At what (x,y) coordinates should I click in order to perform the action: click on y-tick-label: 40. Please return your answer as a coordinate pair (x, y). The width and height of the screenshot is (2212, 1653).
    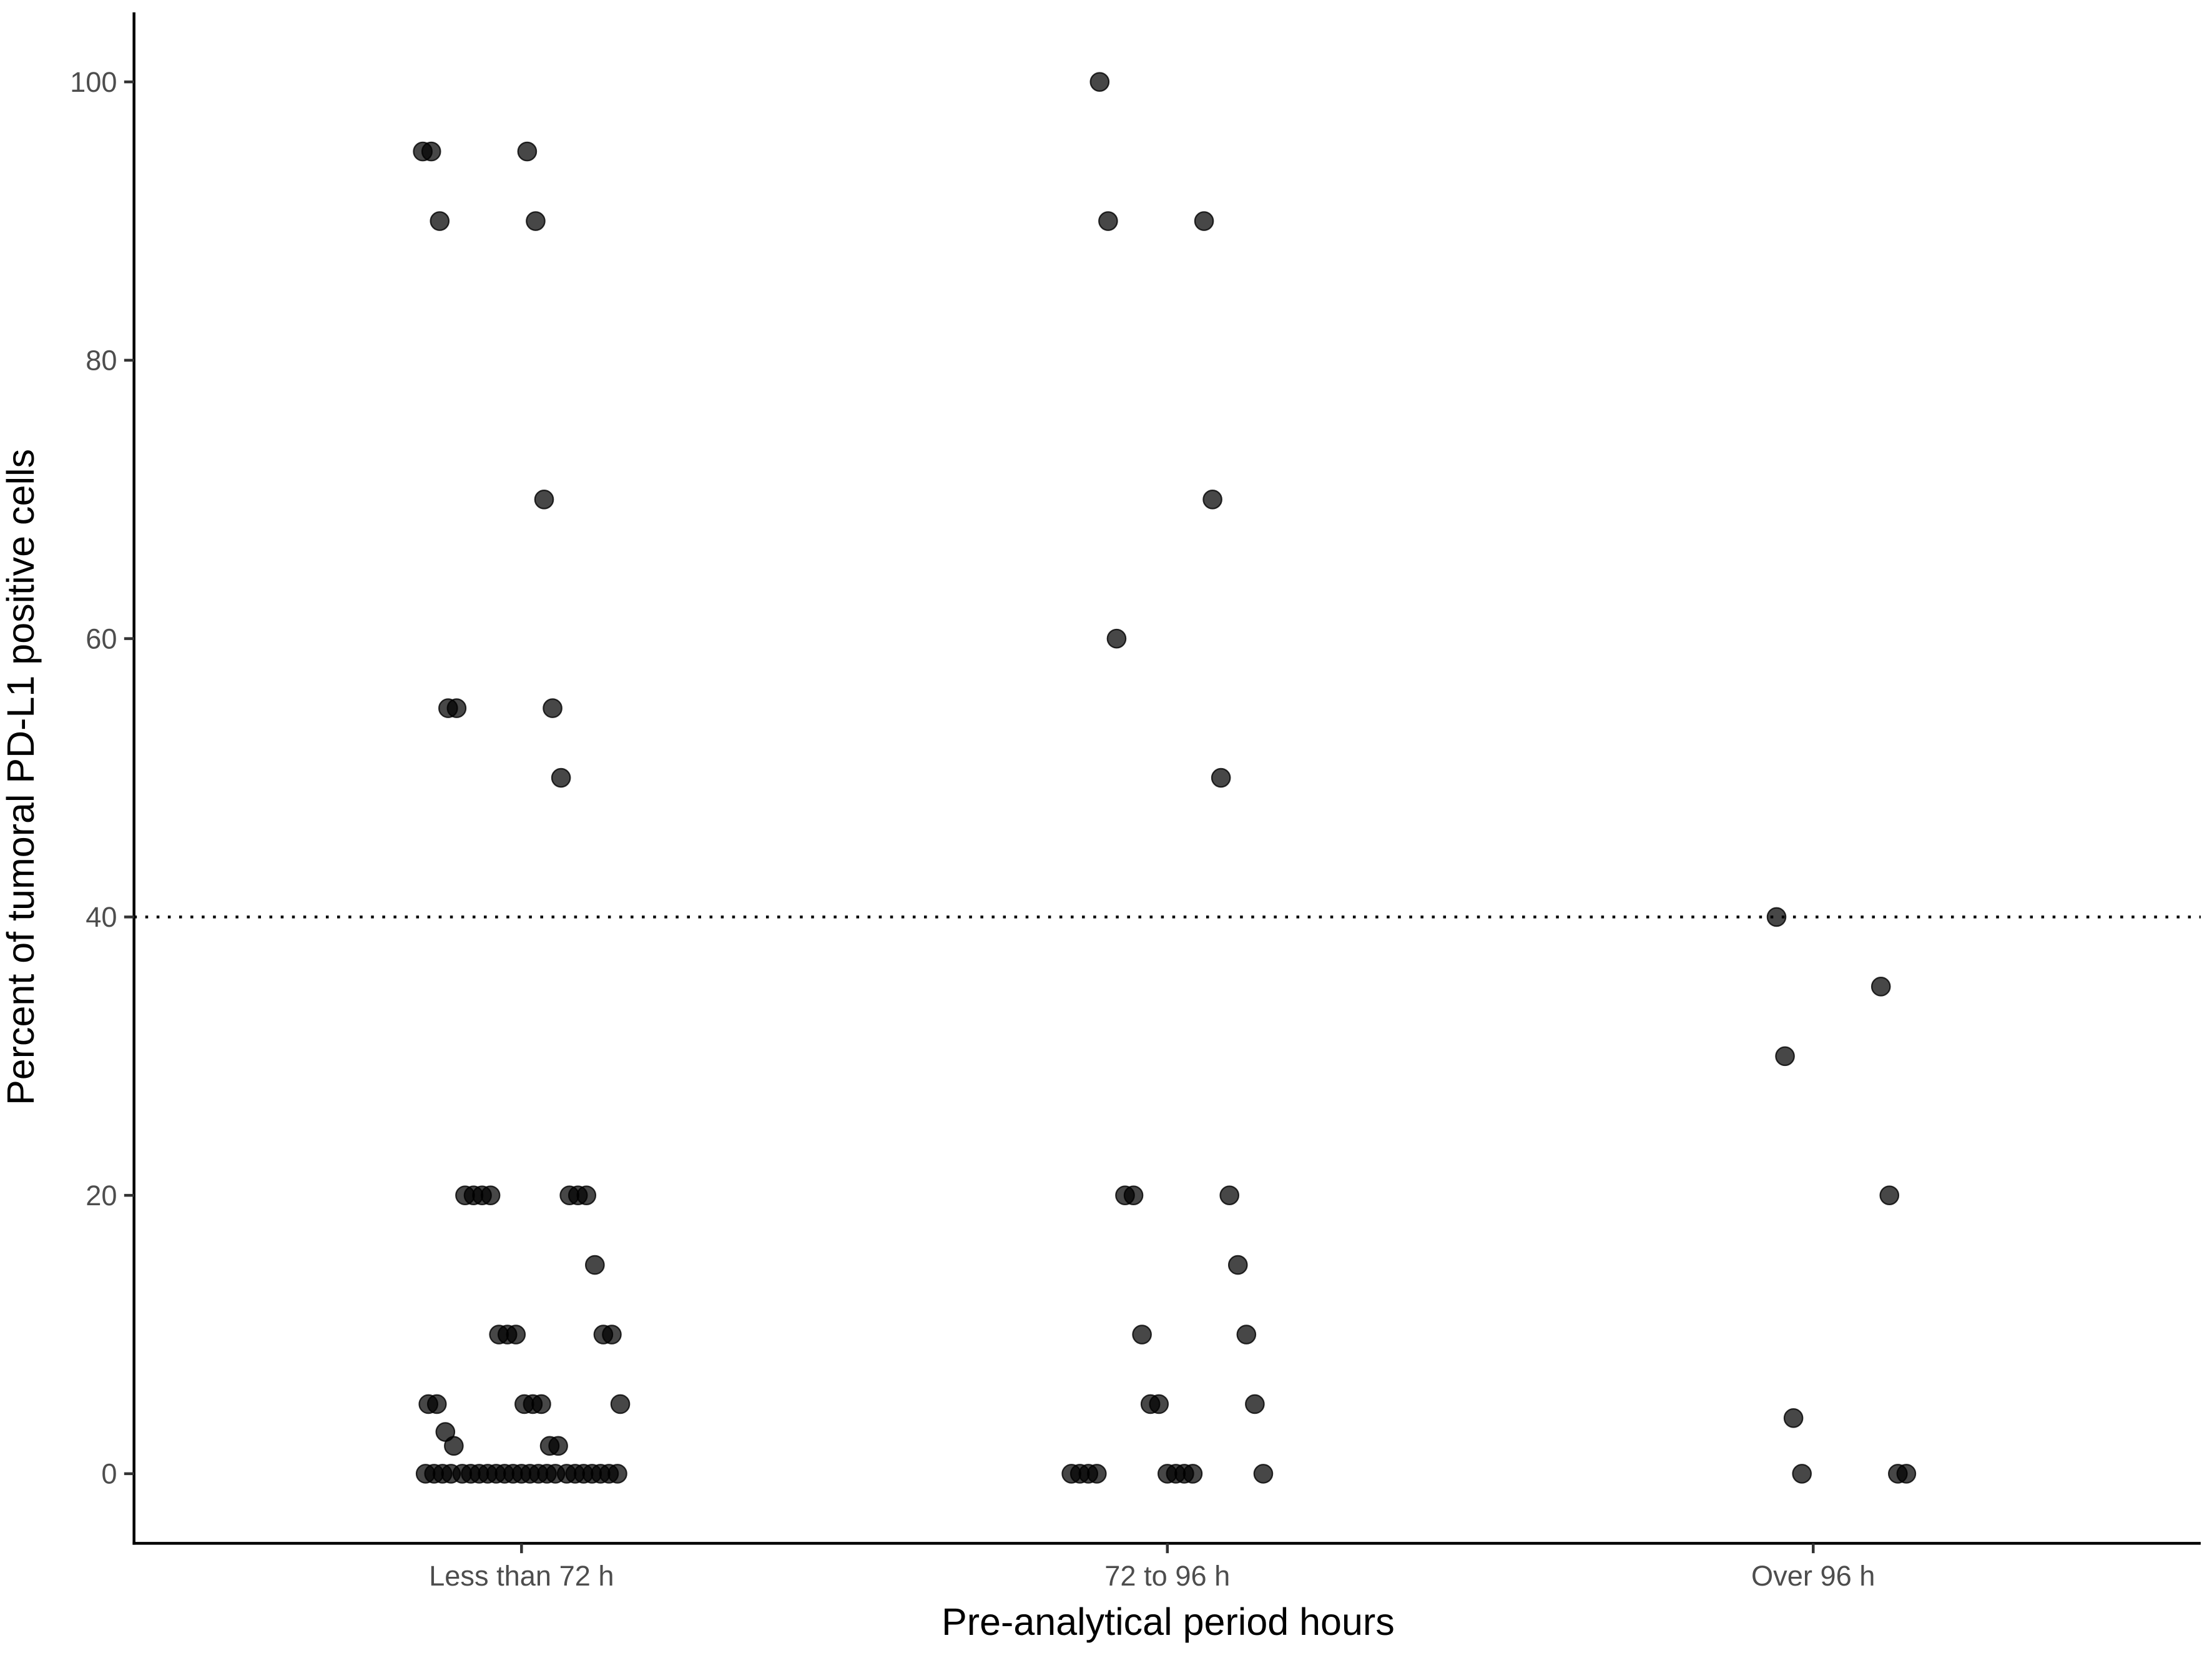
    Looking at the image, I should click on (101, 917).